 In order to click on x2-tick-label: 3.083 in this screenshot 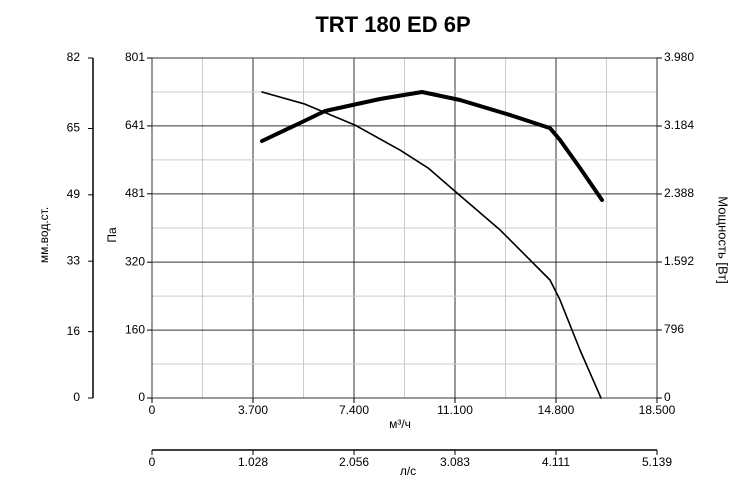, I will do `click(455, 462)`.